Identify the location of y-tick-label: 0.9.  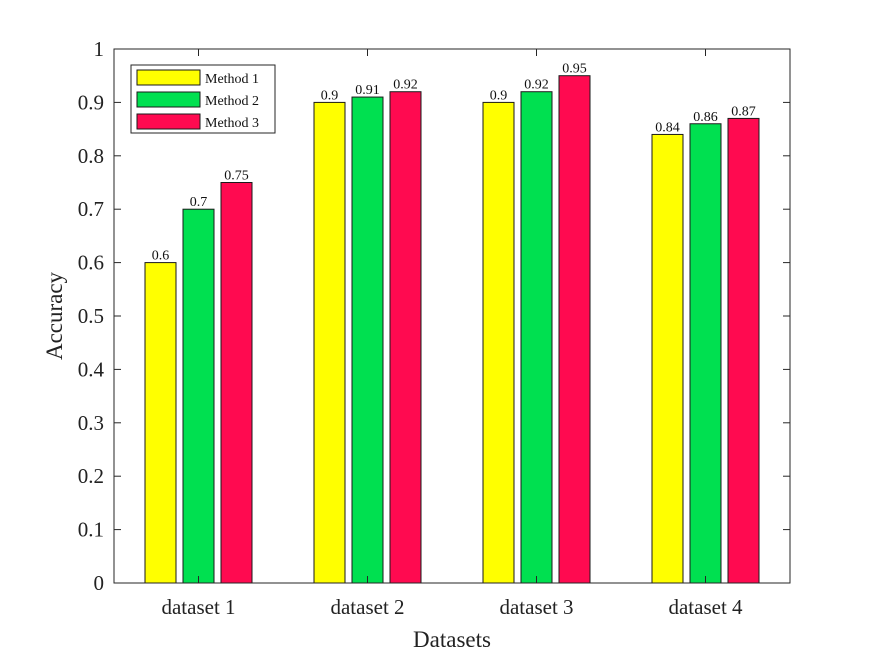
(91, 102).